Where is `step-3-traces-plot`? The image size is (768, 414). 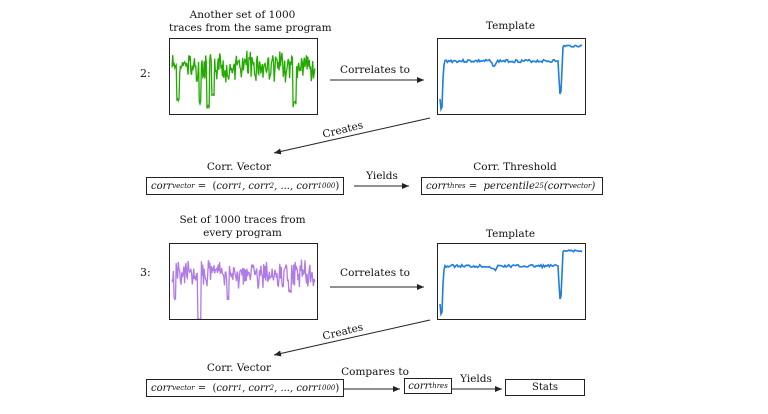 step-3-traces-plot is located at coordinates (243, 281).